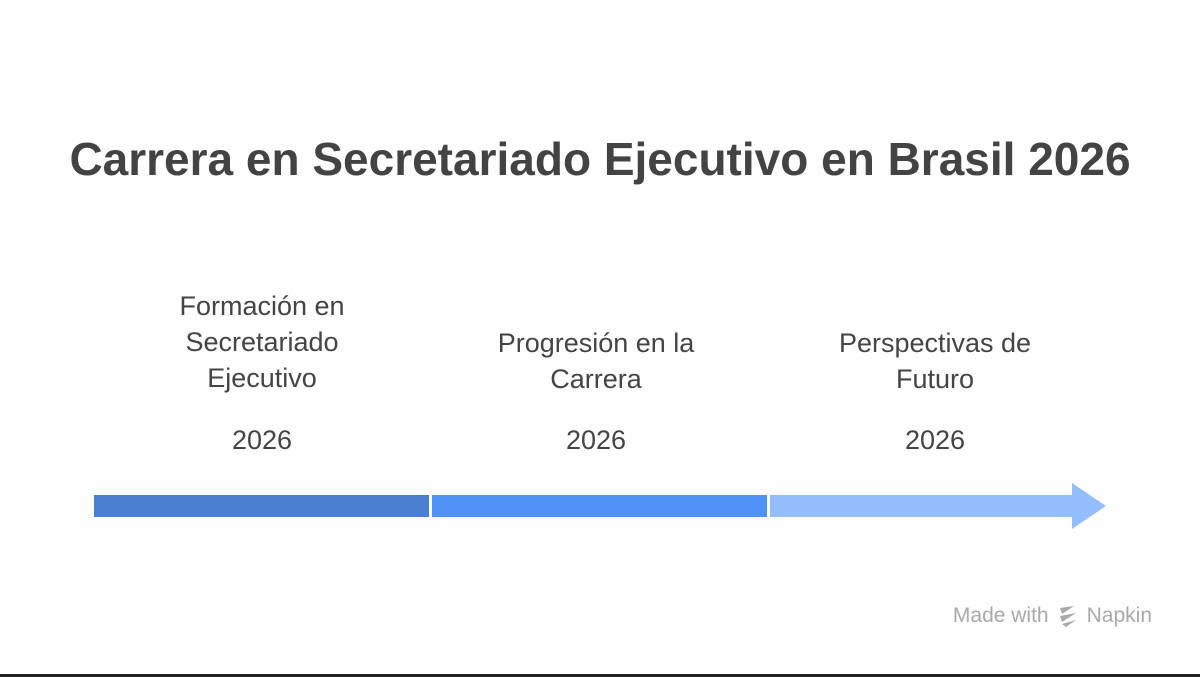 The width and height of the screenshot is (1200, 677). Describe the element at coordinates (1067, 616) in the screenshot. I see `napkin-logo-icon` at that location.